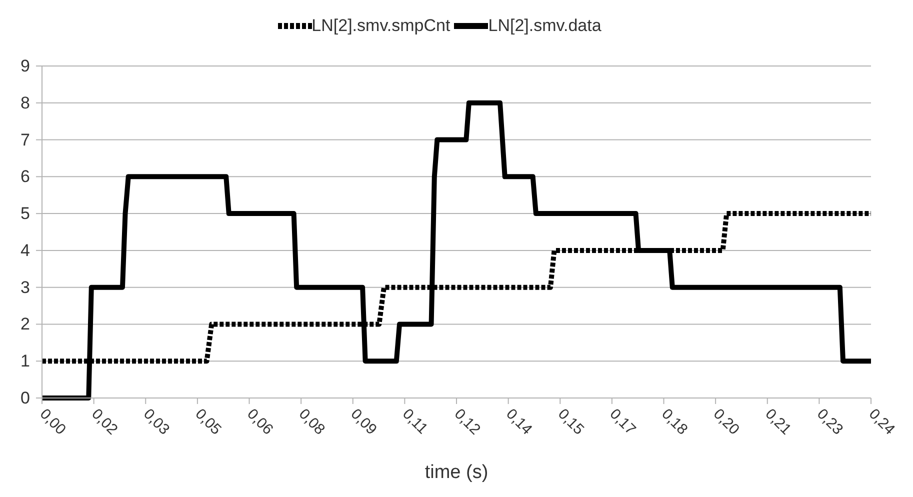 The image size is (913, 497). What do you see at coordinates (25, 324) in the screenshot?
I see `y-tick-label: 2` at bounding box center [25, 324].